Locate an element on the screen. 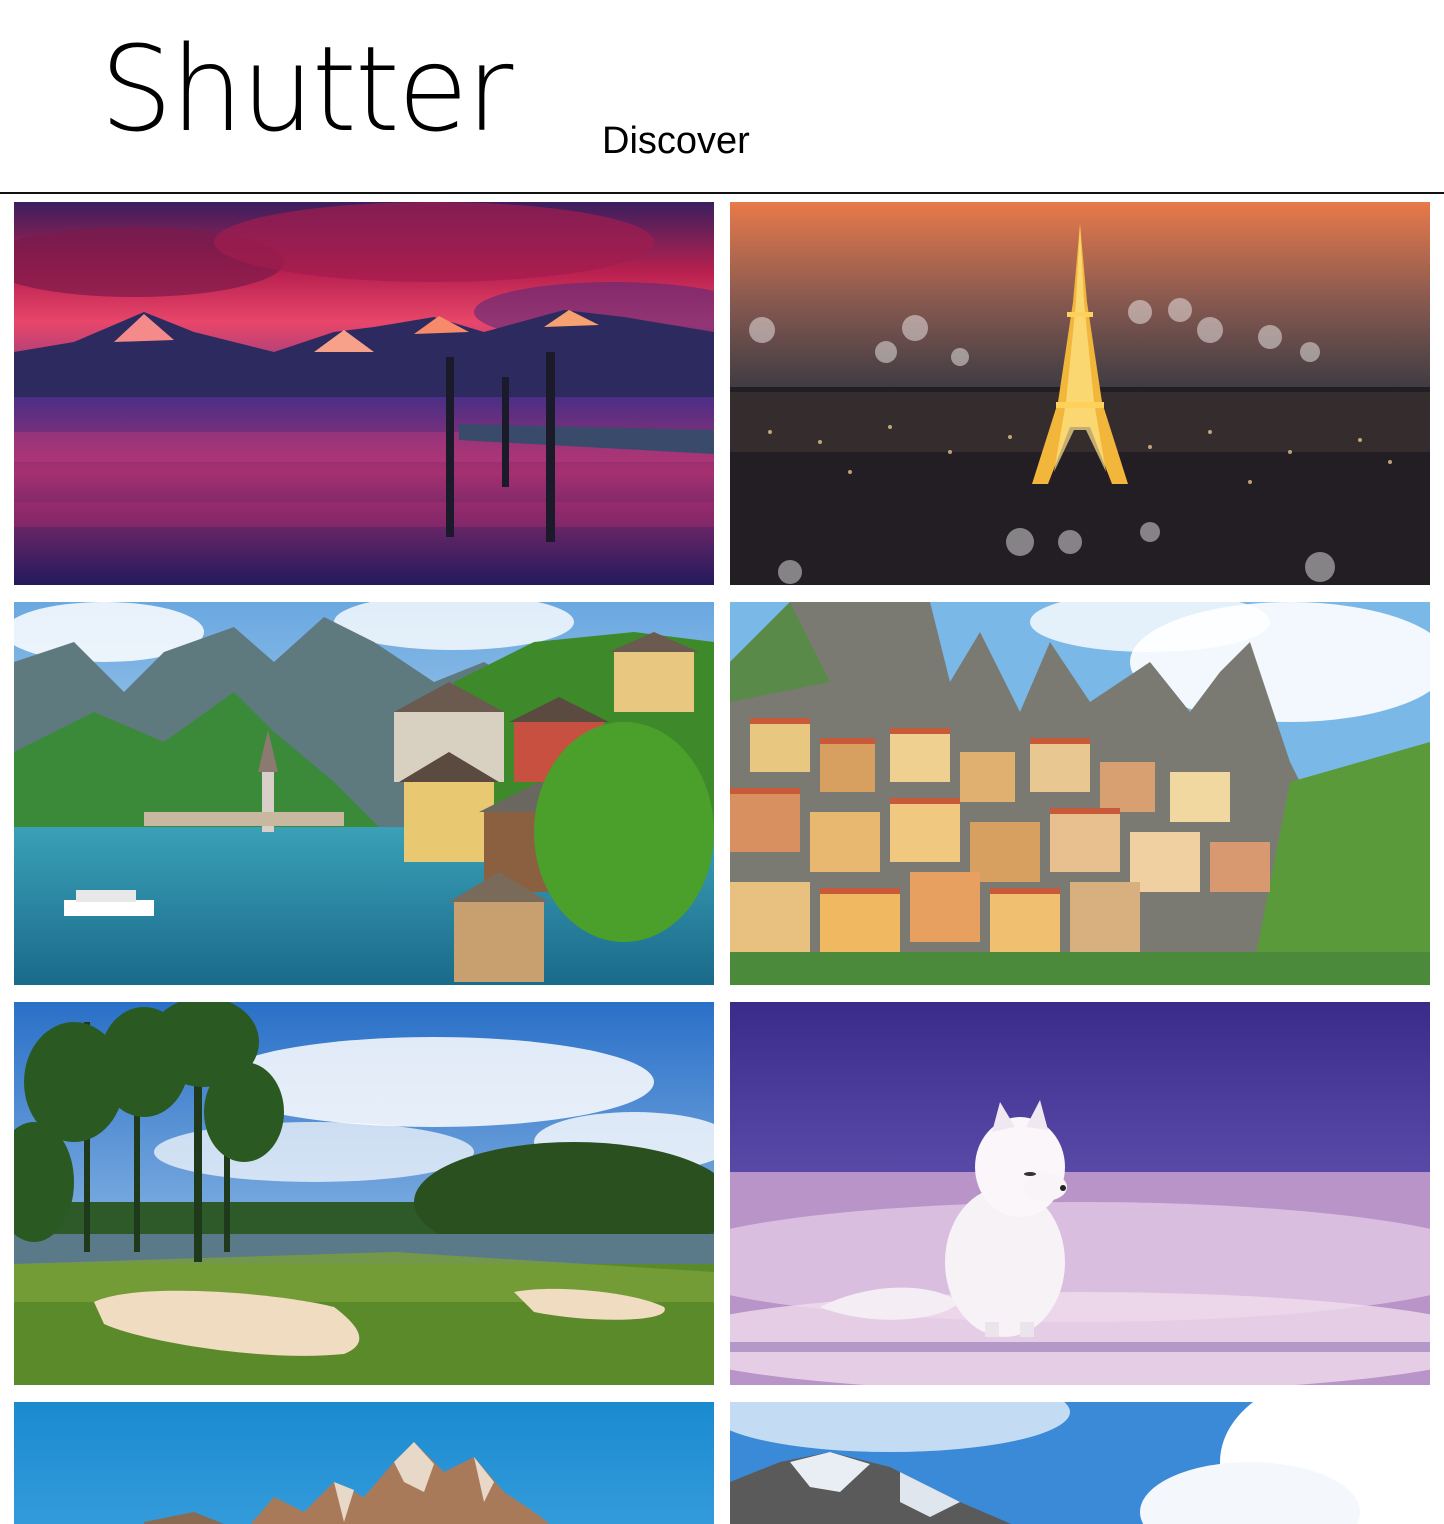 The width and height of the screenshot is (1444, 1524). photo-tile-eiffel-tower is located at coordinates (1080, 393).